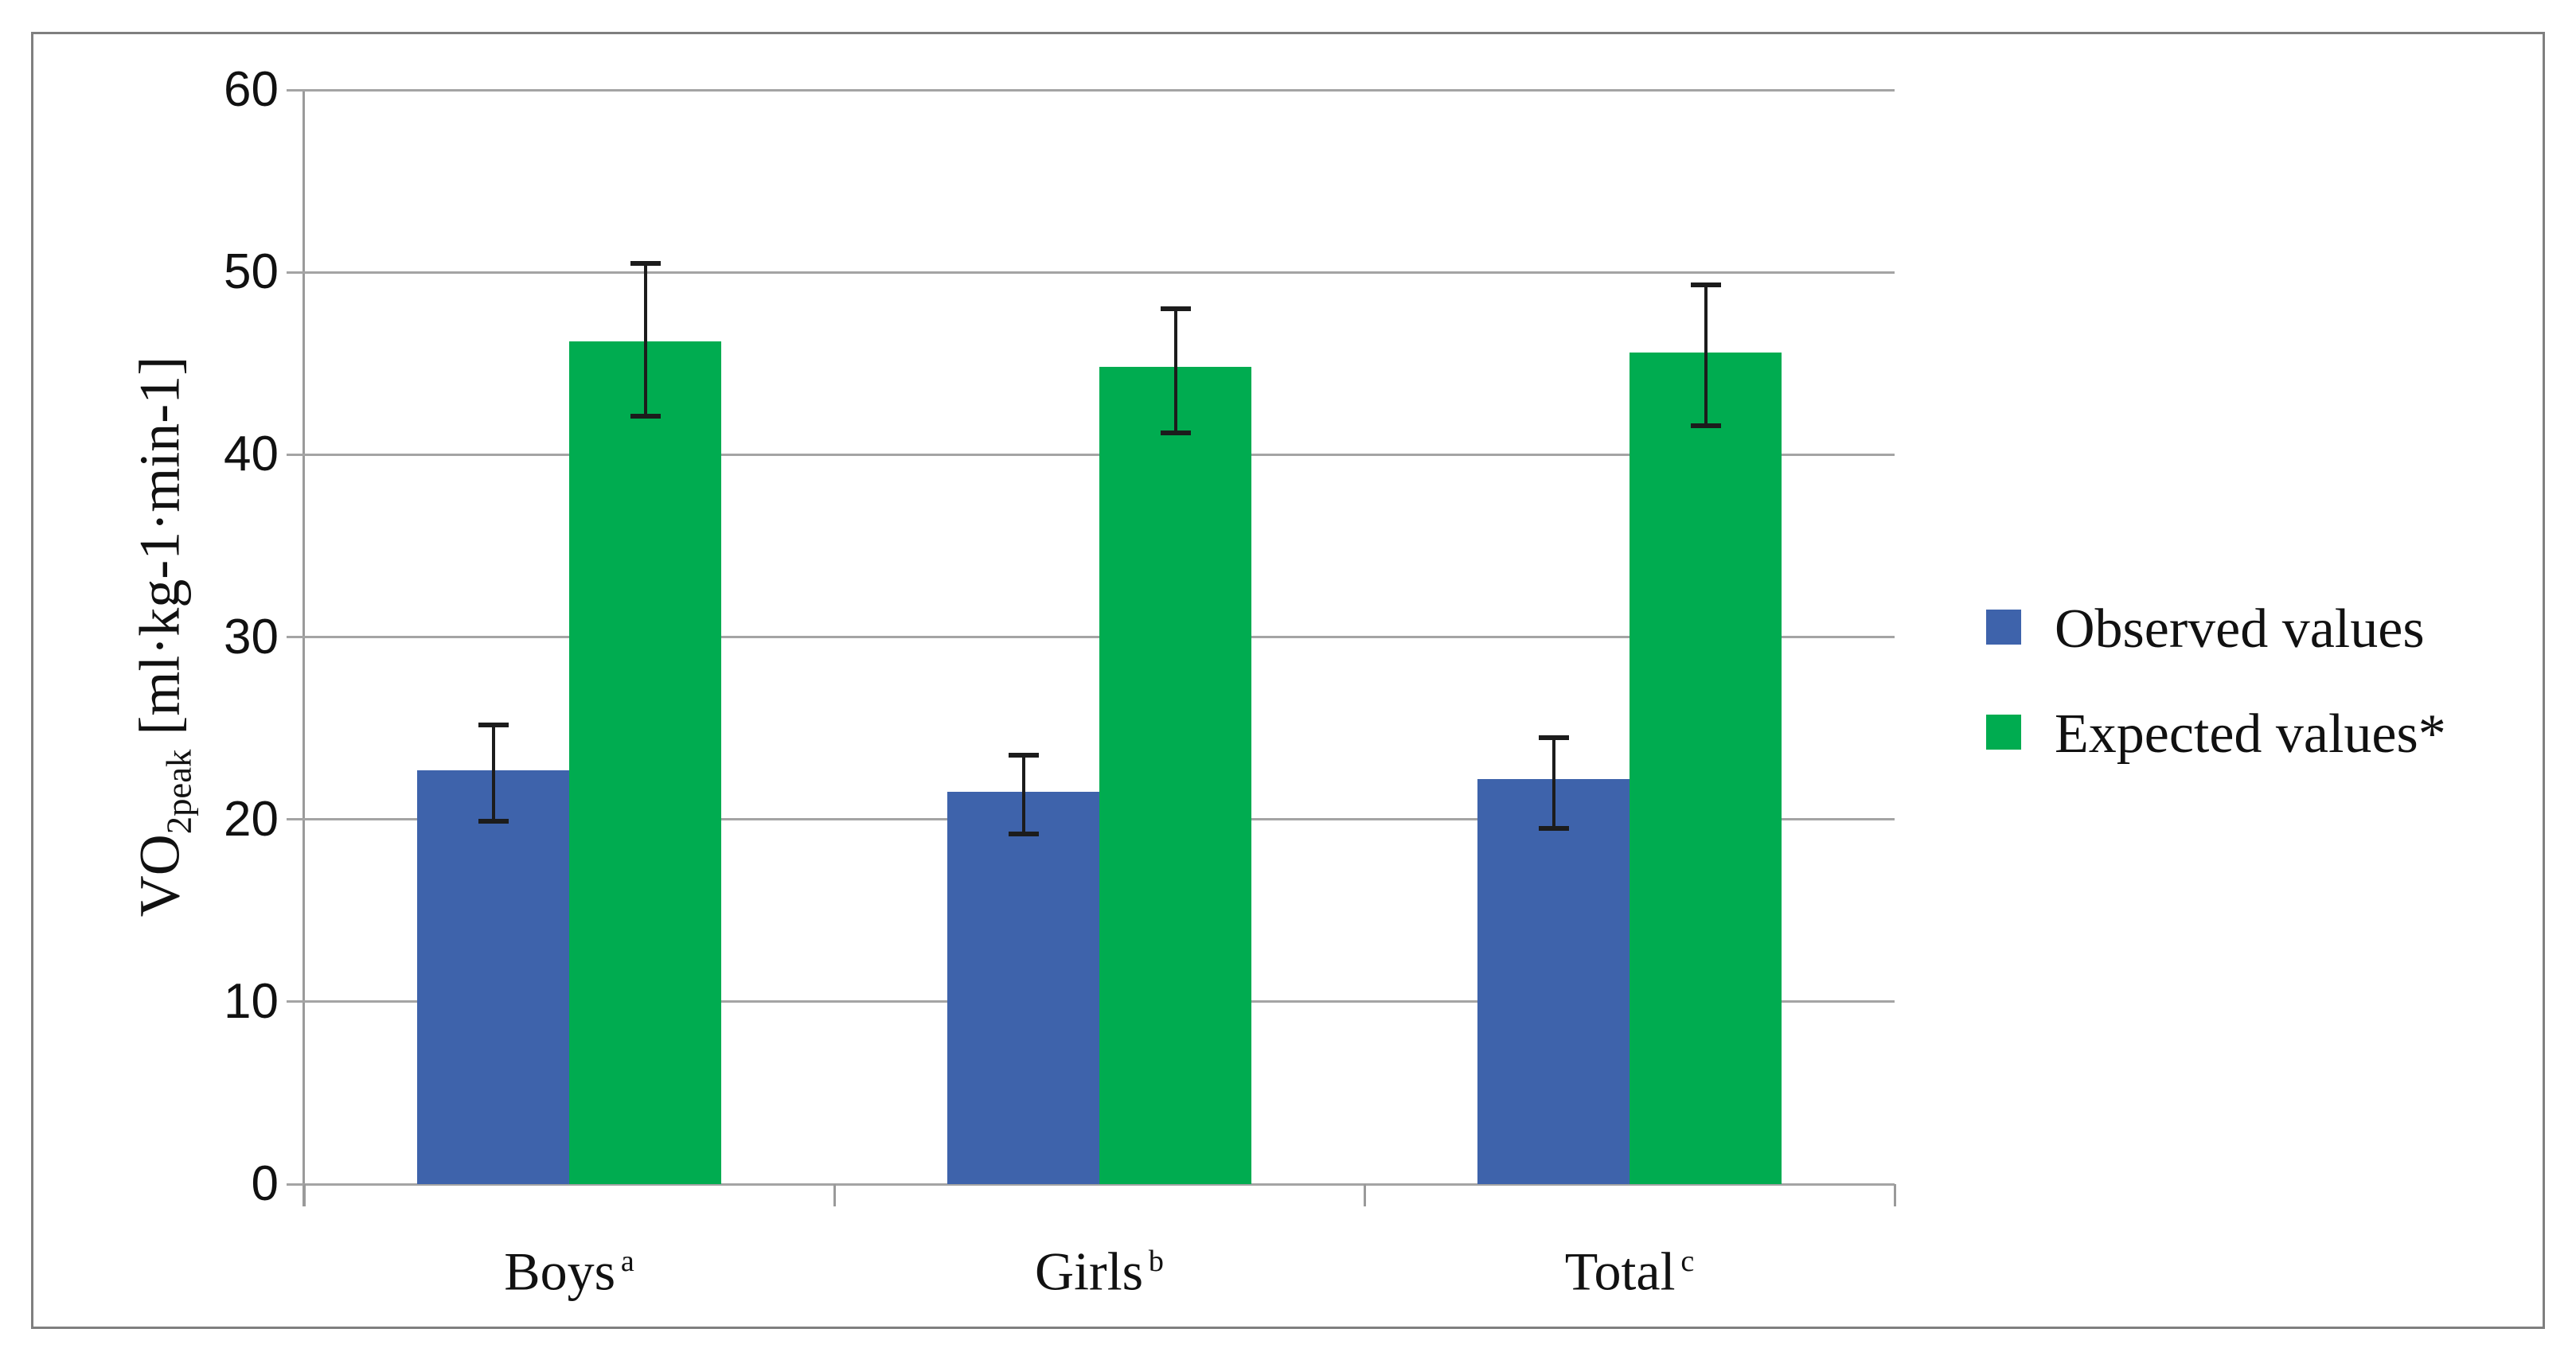 Image resolution: width=2576 pixels, height=1356 pixels. Describe the element at coordinates (627, 1262) in the screenshot. I see `category-label-boys-superscript: a` at that location.